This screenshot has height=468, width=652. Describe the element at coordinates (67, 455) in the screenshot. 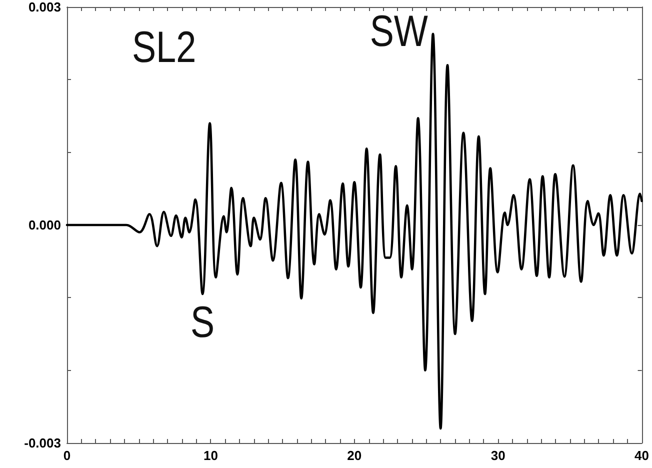

I see `x-tick-label: 0` at that location.